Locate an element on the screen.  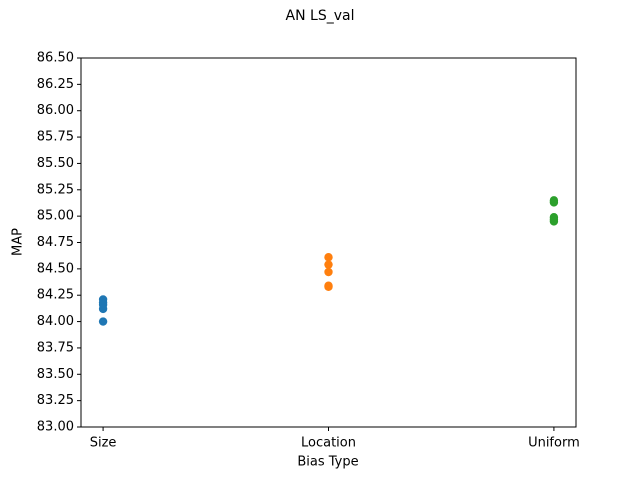
y-tick-label: 85.75 is located at coordinates (55, 137).